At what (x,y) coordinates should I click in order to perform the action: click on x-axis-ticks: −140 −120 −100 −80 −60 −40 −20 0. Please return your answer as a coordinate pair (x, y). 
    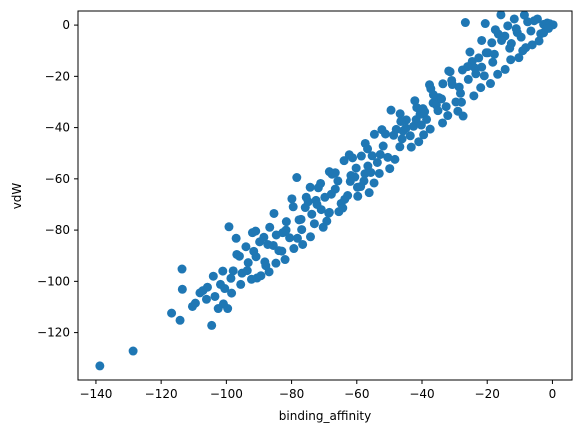
    Looking at the image, I should click on (317, 390).